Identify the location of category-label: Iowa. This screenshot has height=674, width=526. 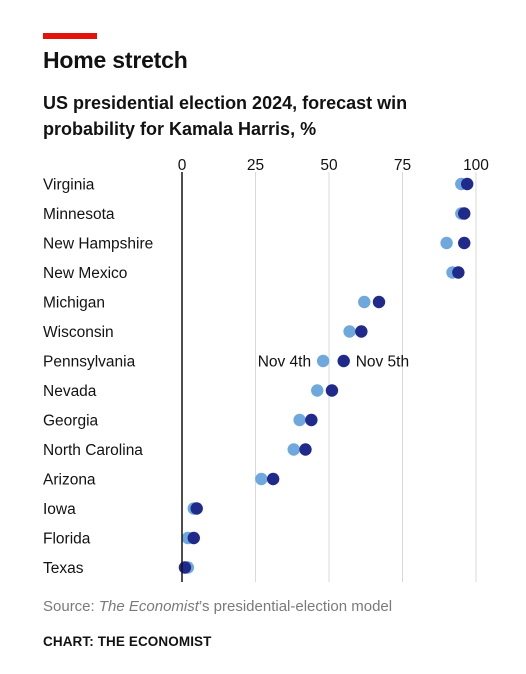
(59, 509).